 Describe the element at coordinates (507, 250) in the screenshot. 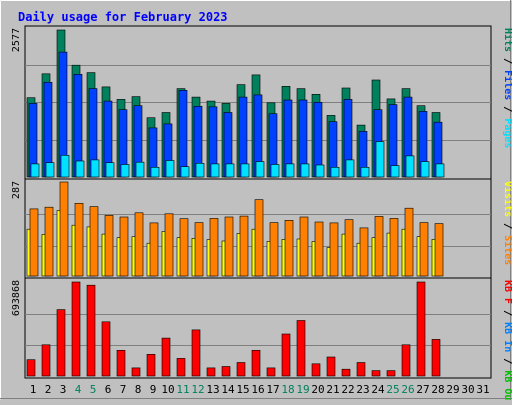

I see `legend-part: Sites` at that location.